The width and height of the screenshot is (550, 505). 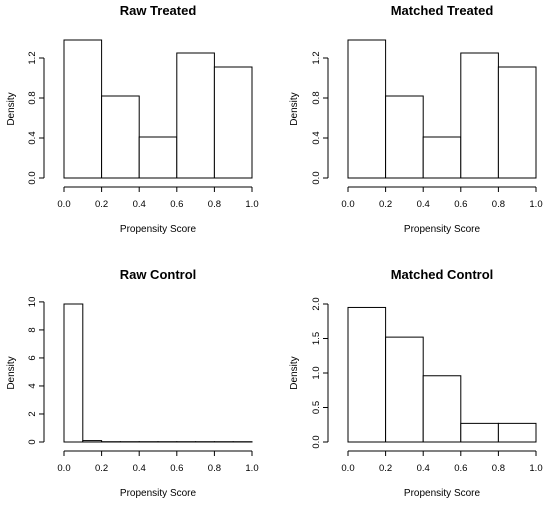 I want to click on chart-title: Raw Control, so click(x=158, y=274).